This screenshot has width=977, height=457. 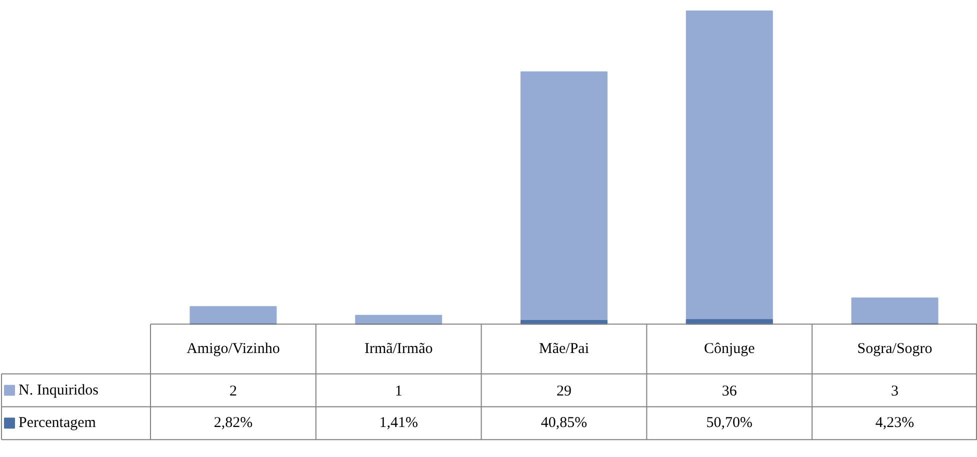 I want to click on data-label: 2,82%, so click(x=233, y=423).